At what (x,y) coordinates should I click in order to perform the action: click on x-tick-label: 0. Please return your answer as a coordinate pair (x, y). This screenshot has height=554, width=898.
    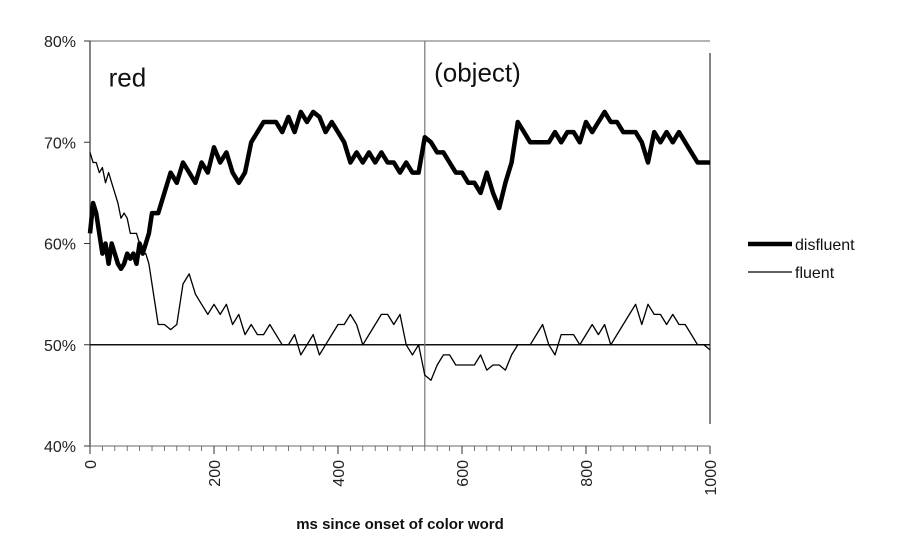
    Looking at the image, I should click on (91, 464).